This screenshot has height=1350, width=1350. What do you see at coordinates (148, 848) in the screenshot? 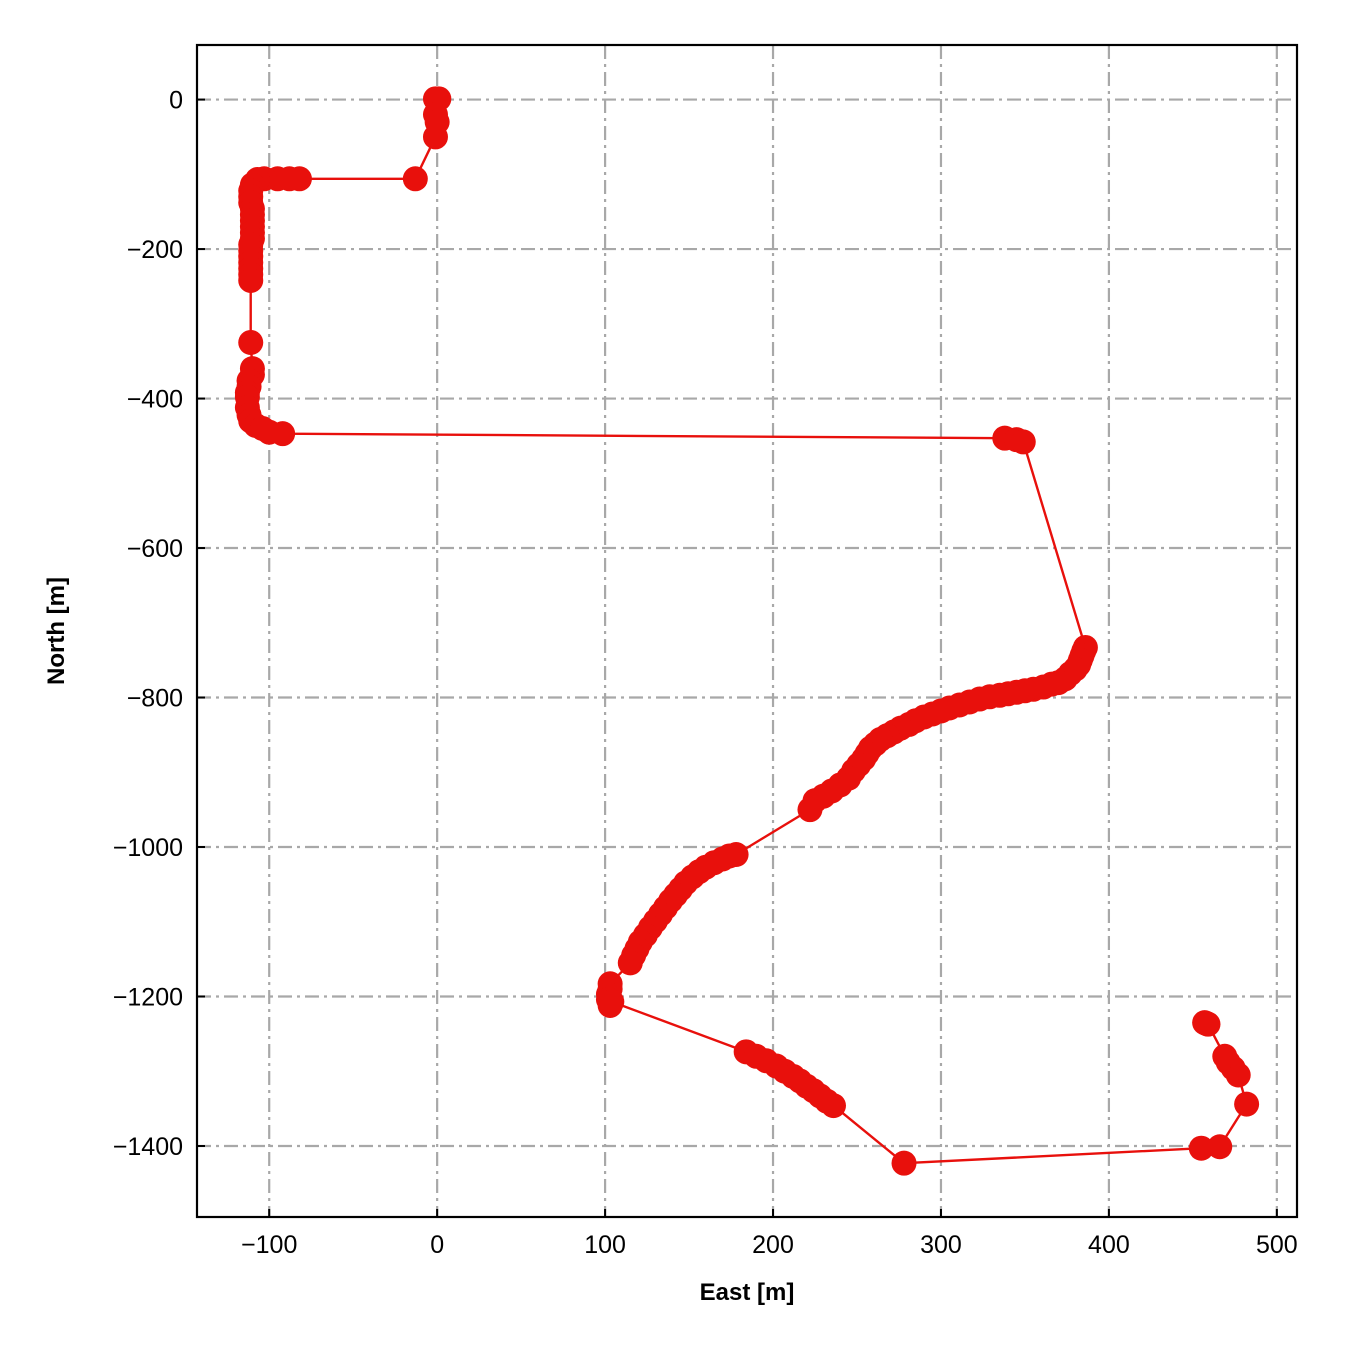
I see `y-tick-label: −1000` at bounding box center [148, 848].